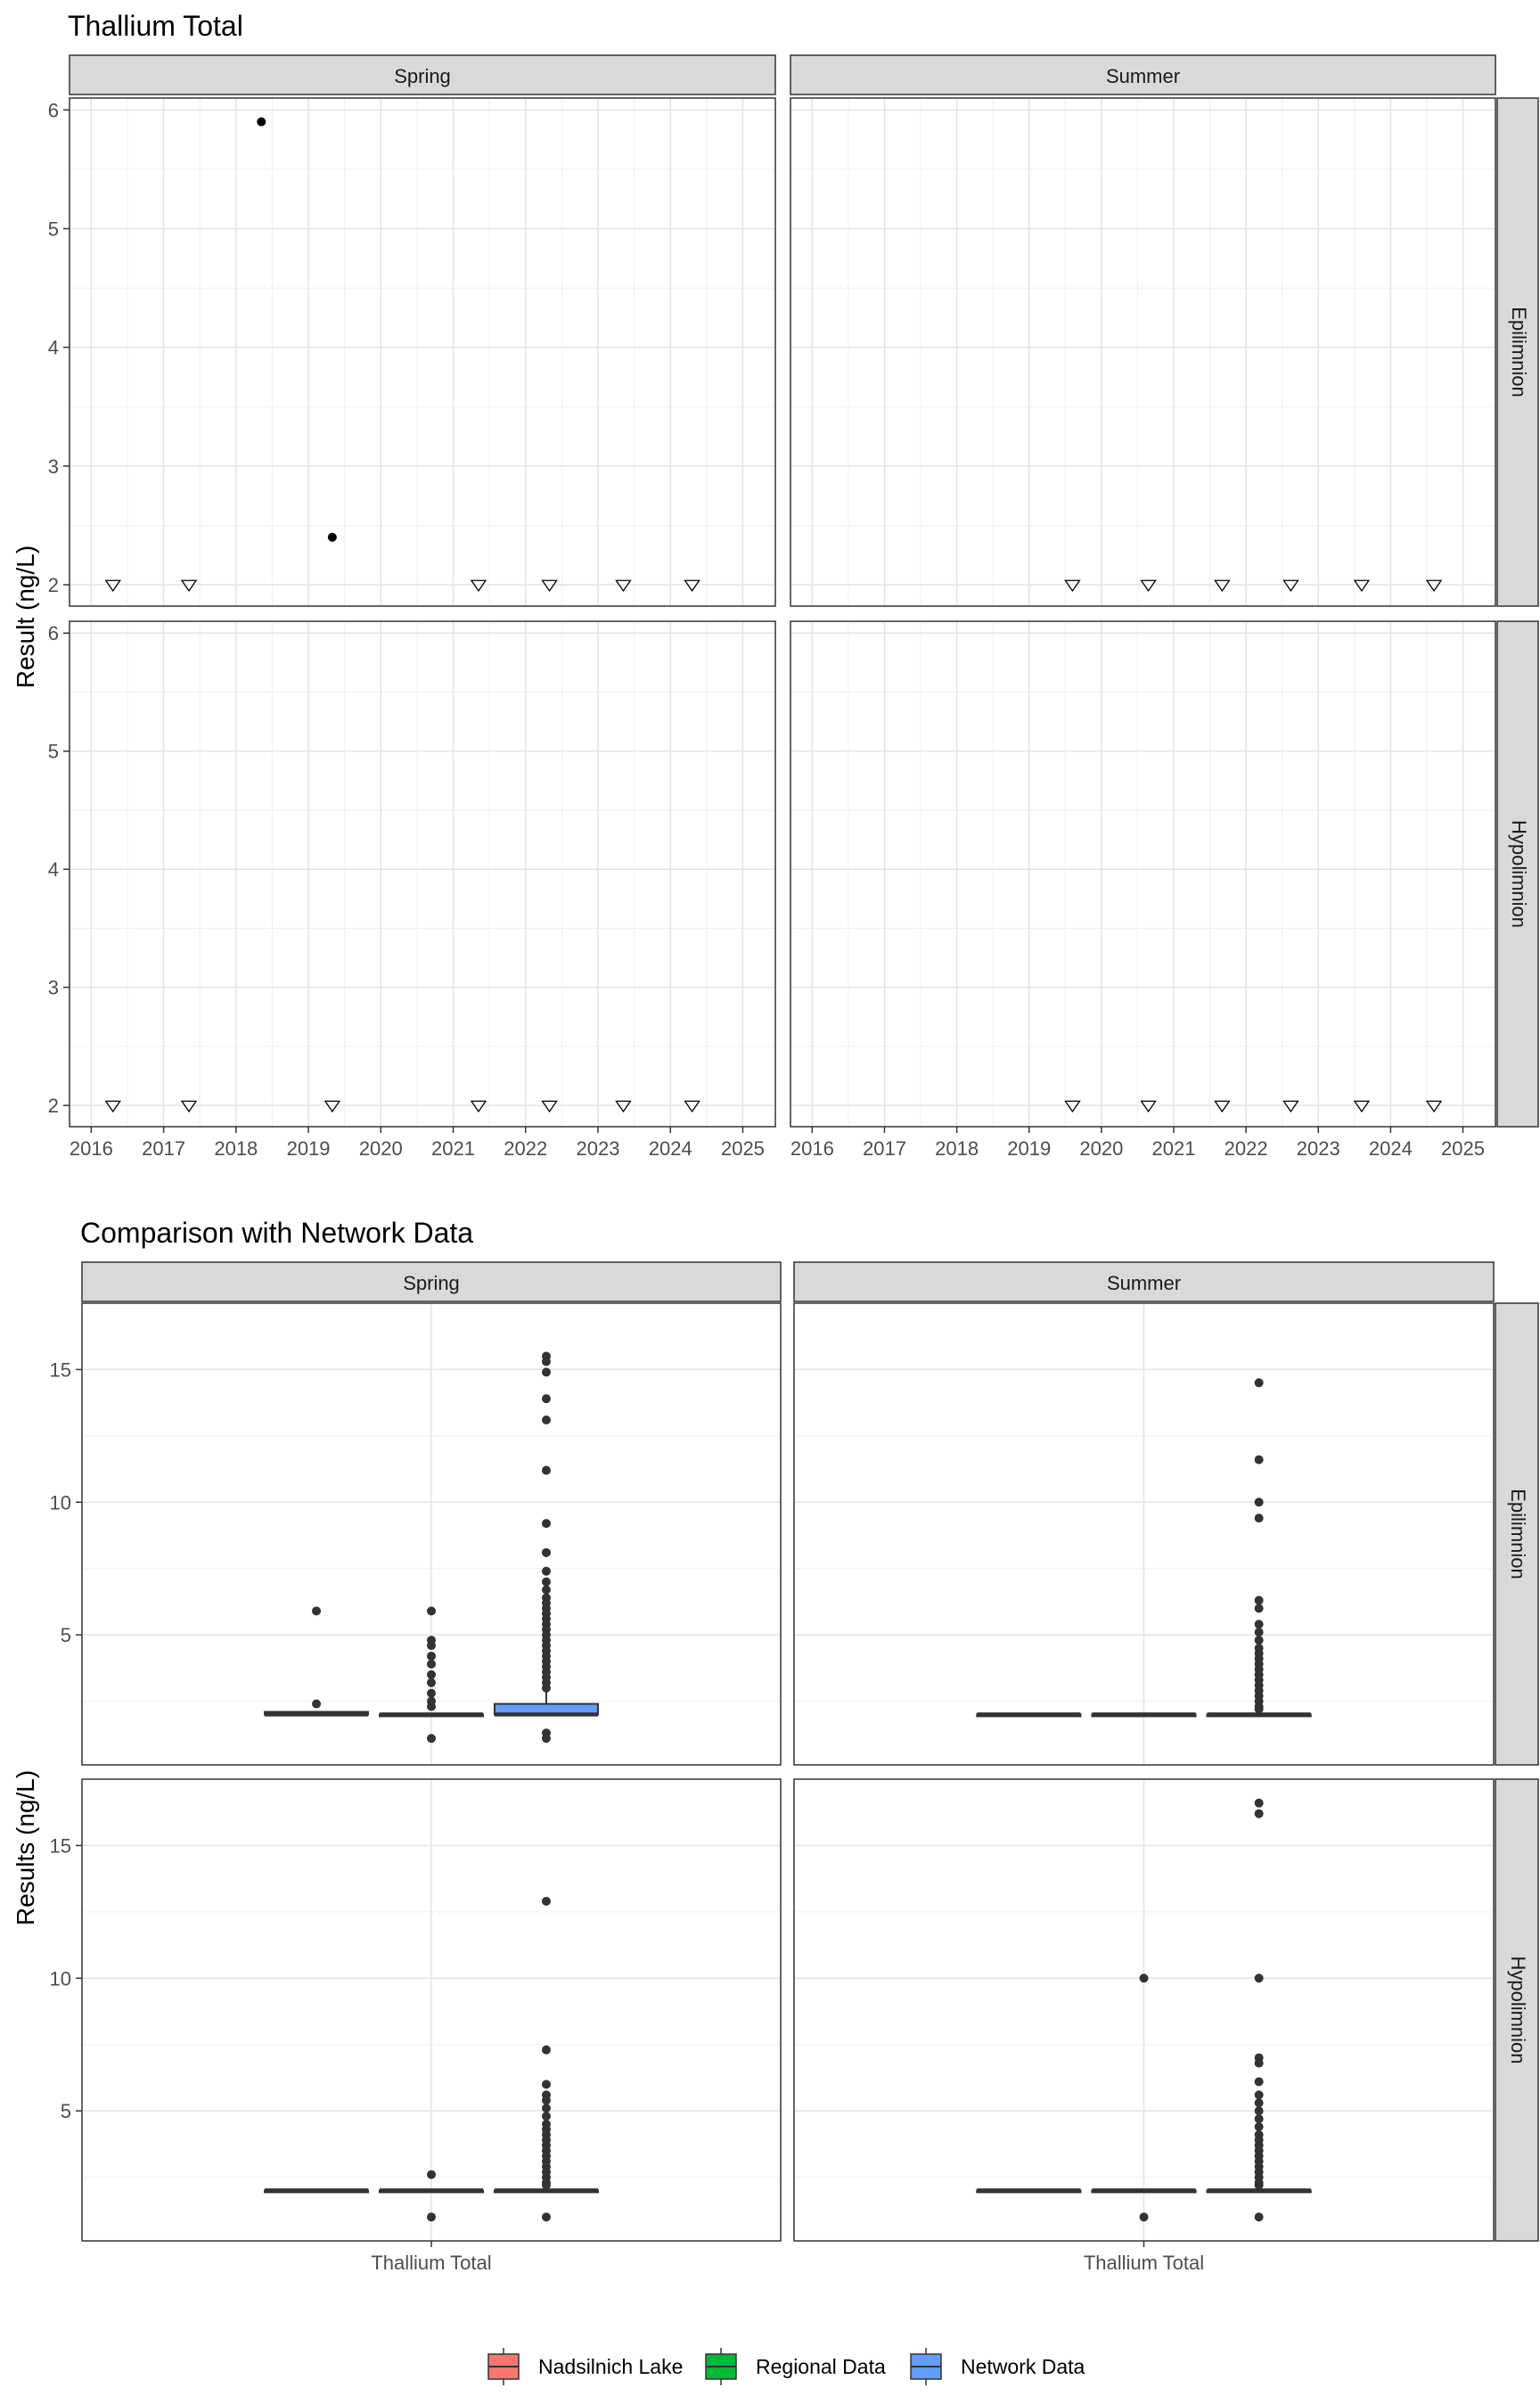 The image size is (1540, 2396). What do you see at coordinates (610, 2366) in the screenshot?
I see `legend-label: Nadsilnich Lake` at bounding box center [610, 2366].